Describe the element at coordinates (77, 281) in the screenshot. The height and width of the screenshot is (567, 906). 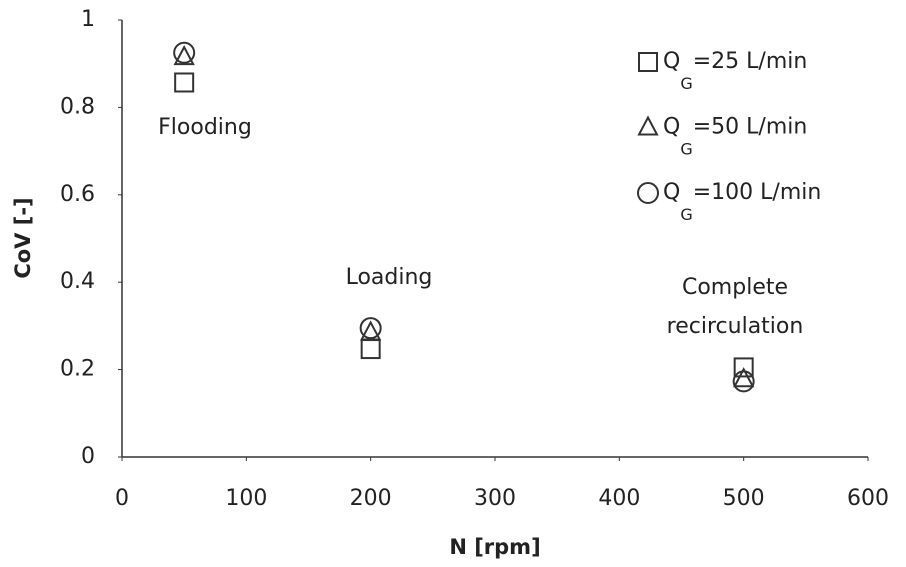
I see `y-tick-label: 0.4` at that location.